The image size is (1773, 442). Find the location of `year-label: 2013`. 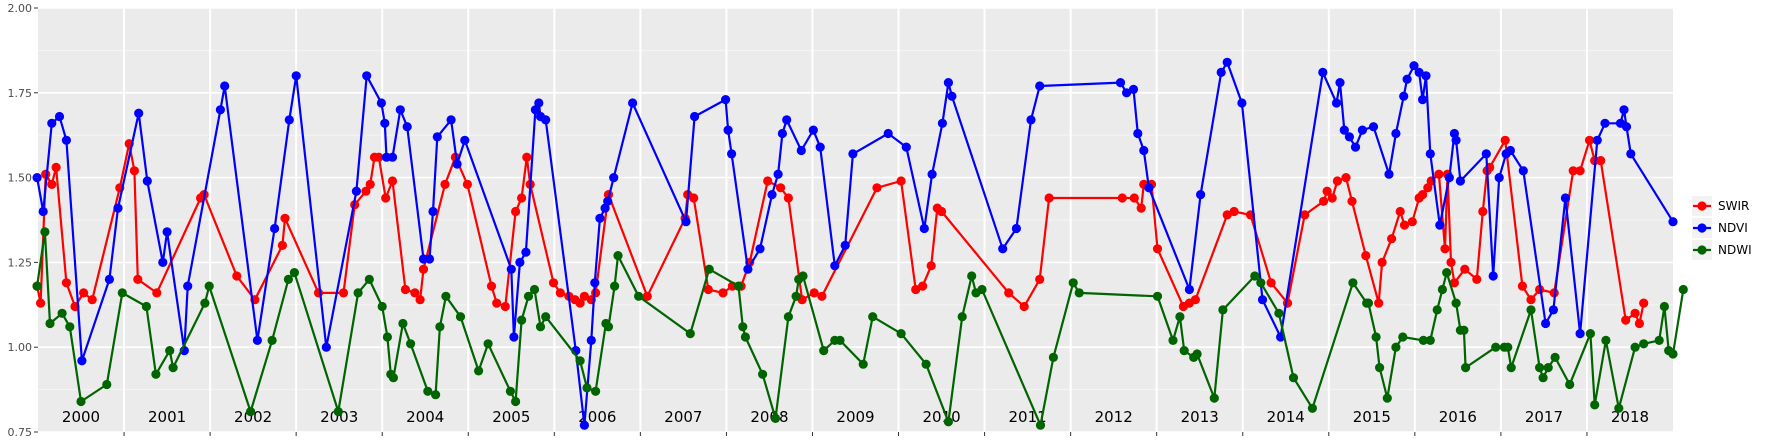

year-label: 2013 is located at coordinates (1200, 417).